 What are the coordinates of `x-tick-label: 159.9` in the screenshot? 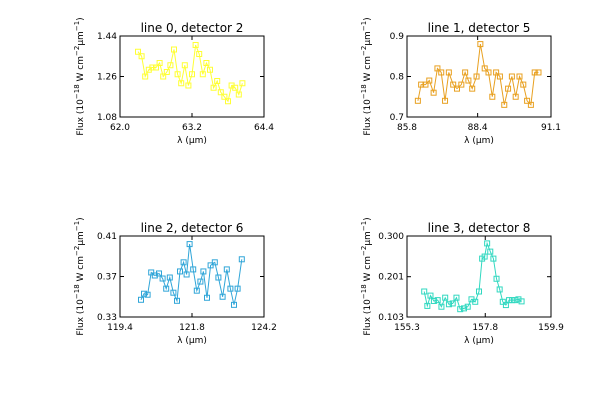 It's located at (551, 328).